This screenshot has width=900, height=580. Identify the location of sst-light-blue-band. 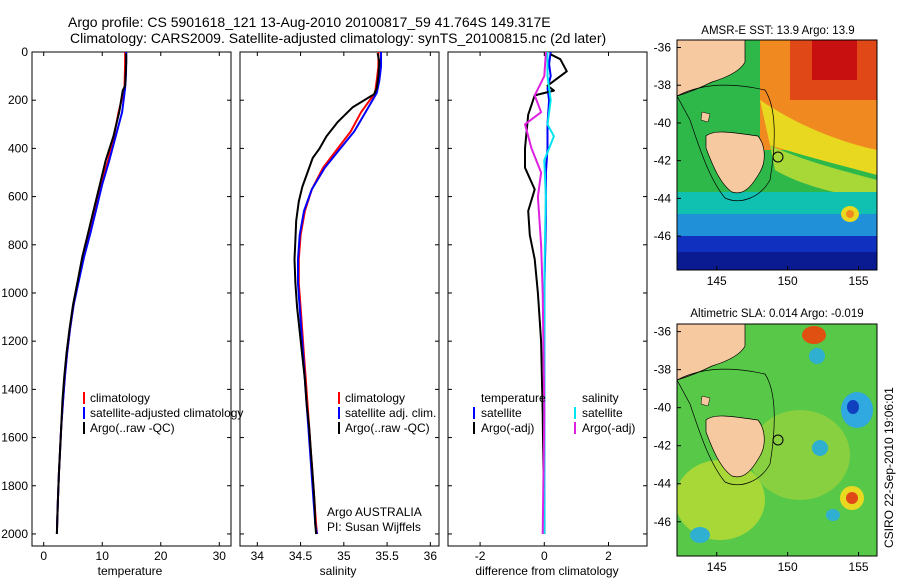
(777, 225).